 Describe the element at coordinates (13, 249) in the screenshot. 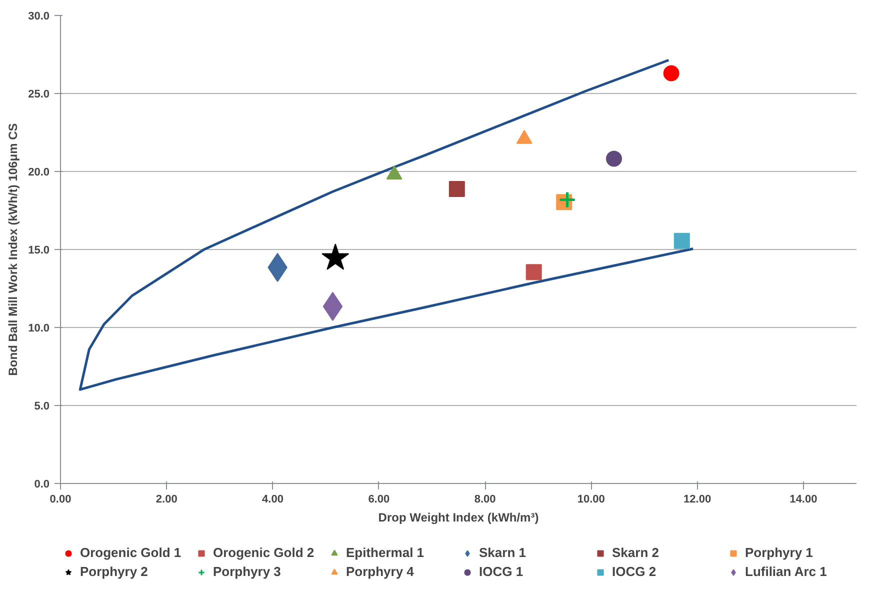

I see `y-axis-title: Bond Ball Mill Work Index (kWh/t) 106μm CS` at that location.